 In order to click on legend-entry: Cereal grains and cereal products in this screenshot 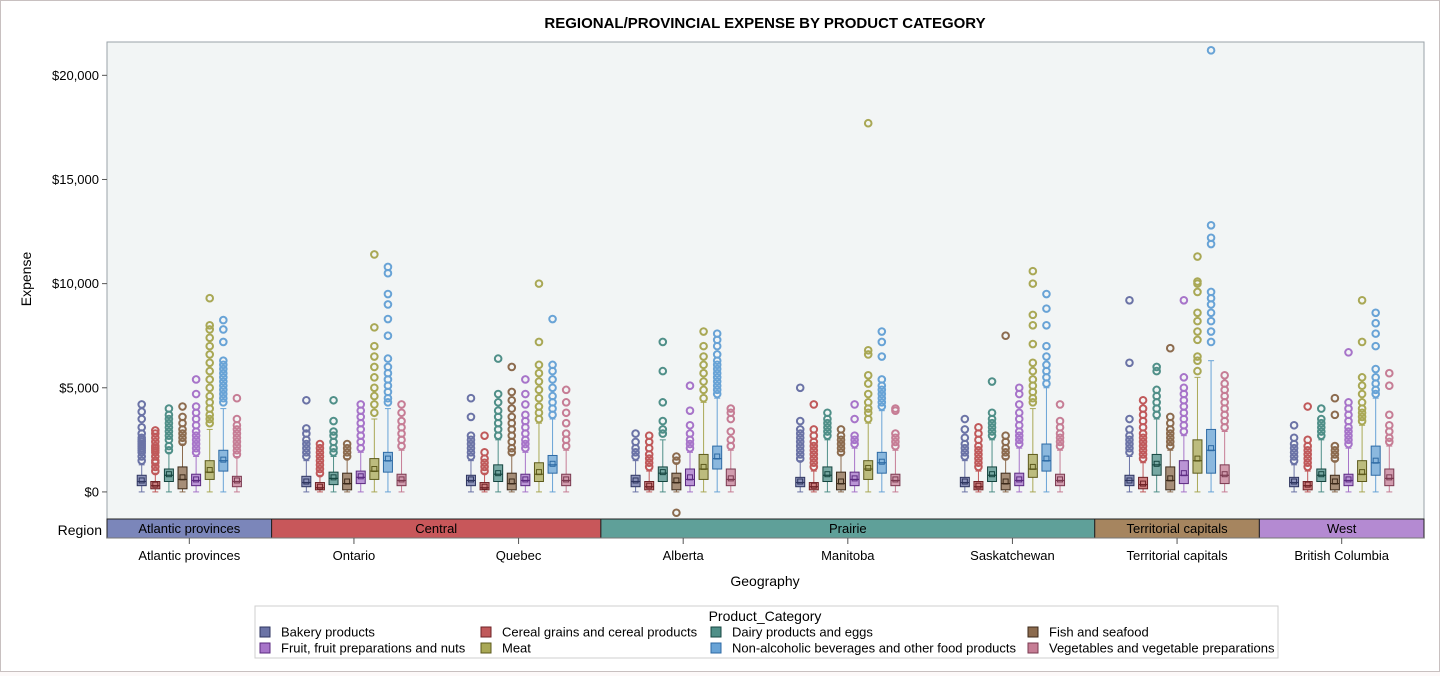, I will do `click(600, 632)`.